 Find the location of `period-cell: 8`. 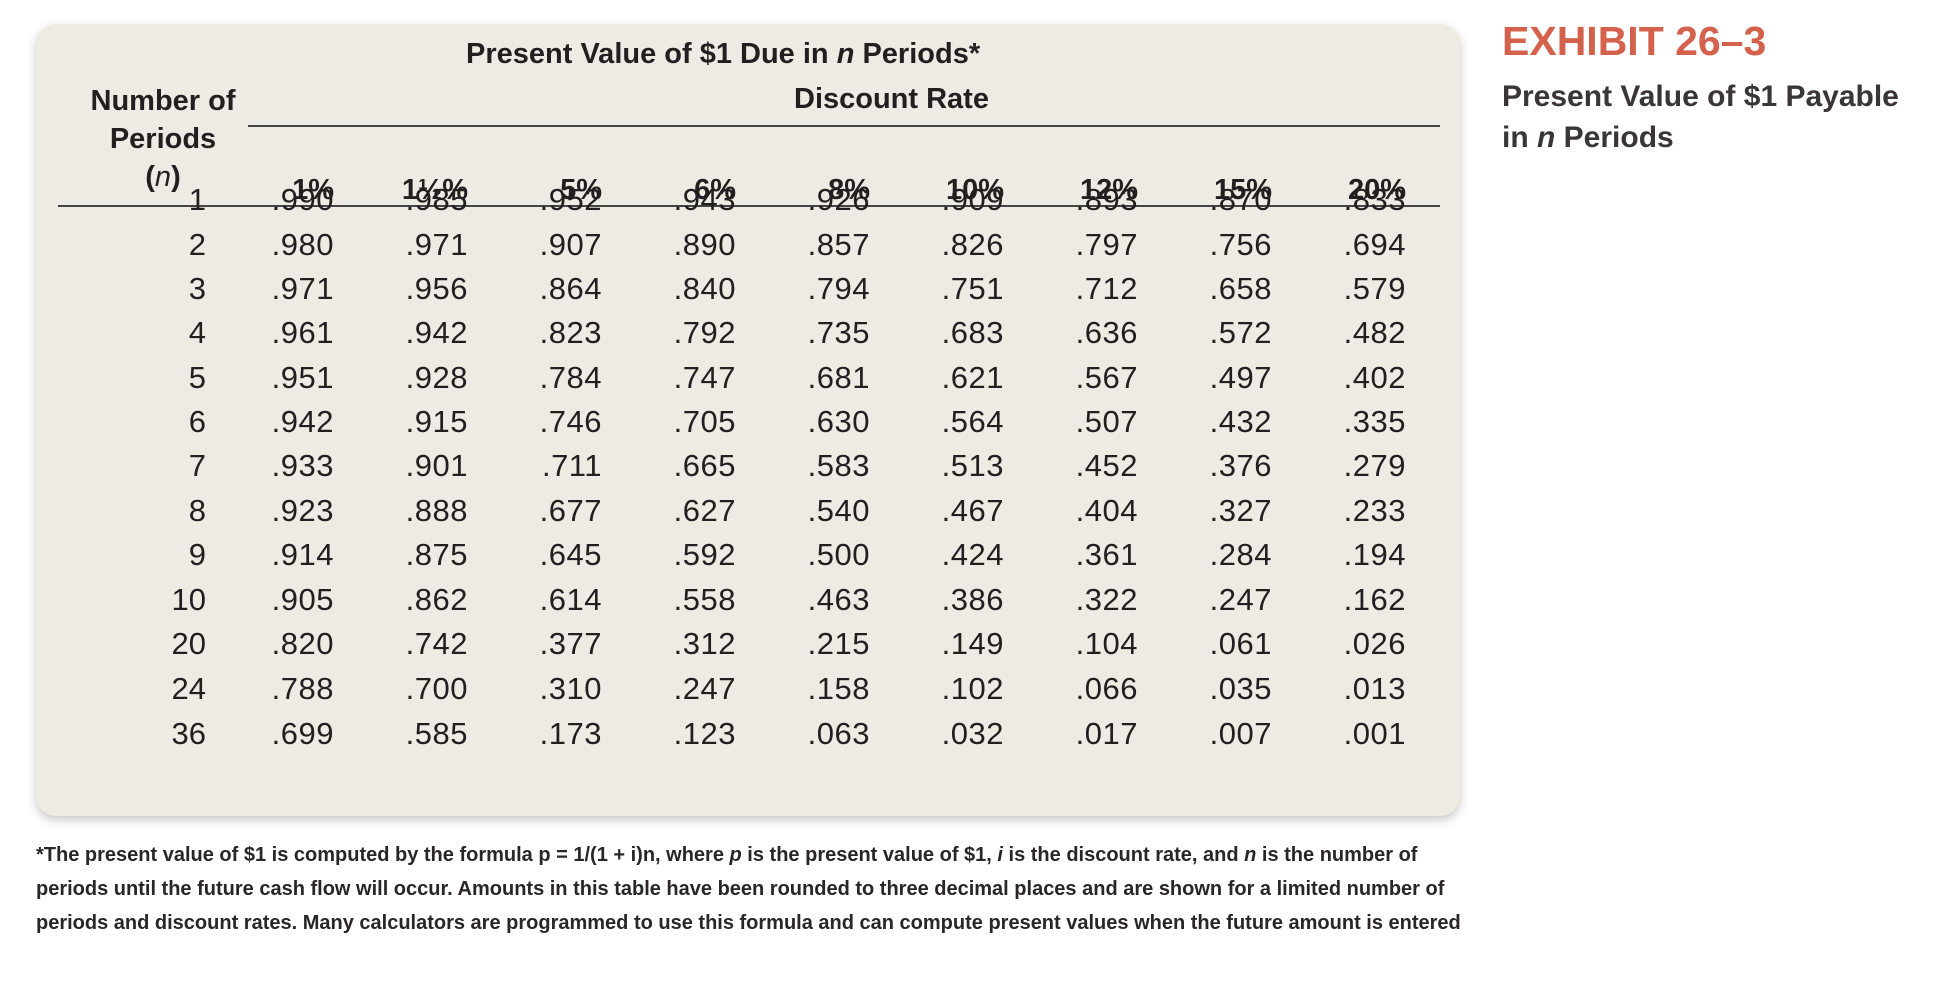

period-cell: 8 is located at coordinates (197, 510).